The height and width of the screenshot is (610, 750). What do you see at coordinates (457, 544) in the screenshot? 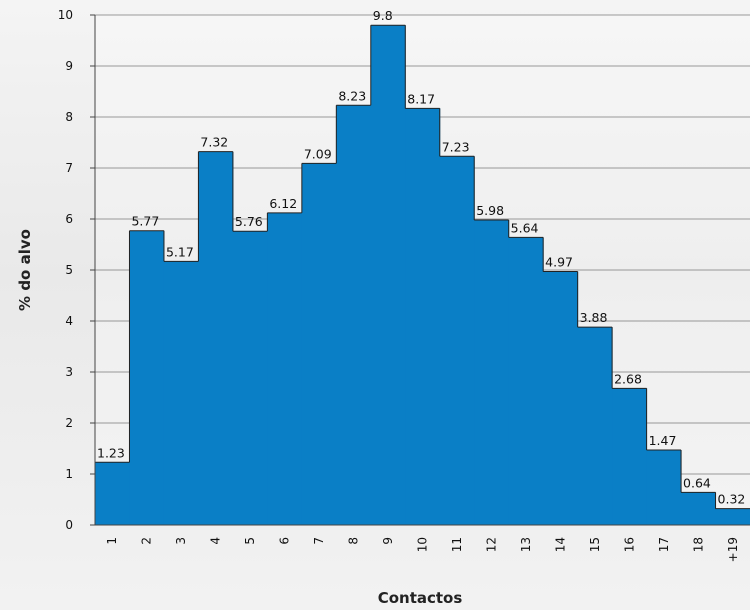
I see `x-tick-label: 11` at bounding box center [457, 544].